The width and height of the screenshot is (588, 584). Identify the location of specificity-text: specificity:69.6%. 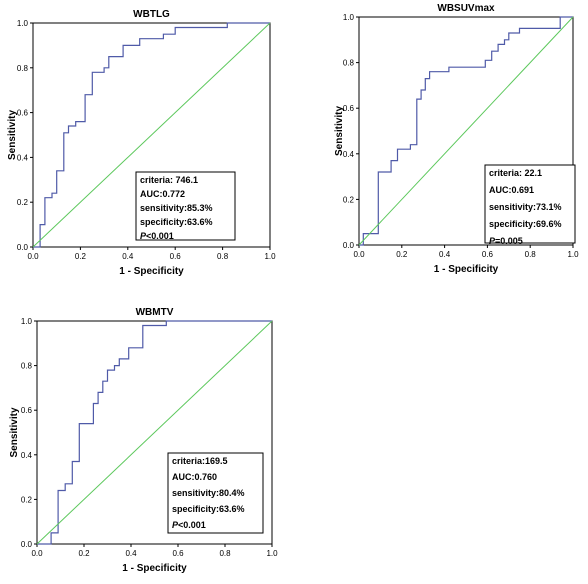
(525, 224).